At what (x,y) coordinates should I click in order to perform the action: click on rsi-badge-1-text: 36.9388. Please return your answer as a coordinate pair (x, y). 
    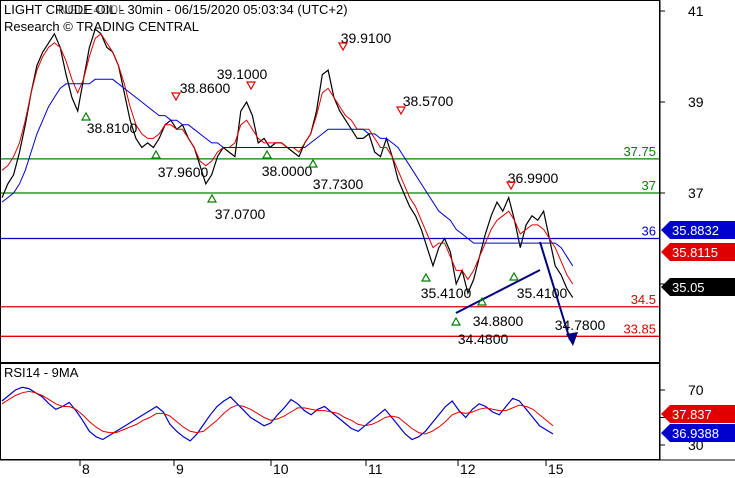
    Looking at the image, I should click on (695, 433).